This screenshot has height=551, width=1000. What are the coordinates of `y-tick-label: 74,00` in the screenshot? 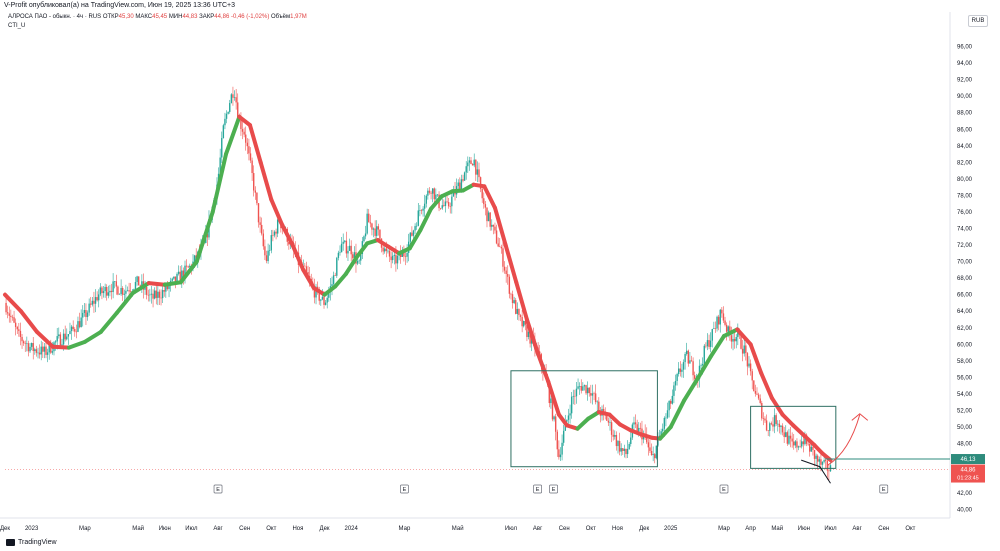 It's located at (965, 230).